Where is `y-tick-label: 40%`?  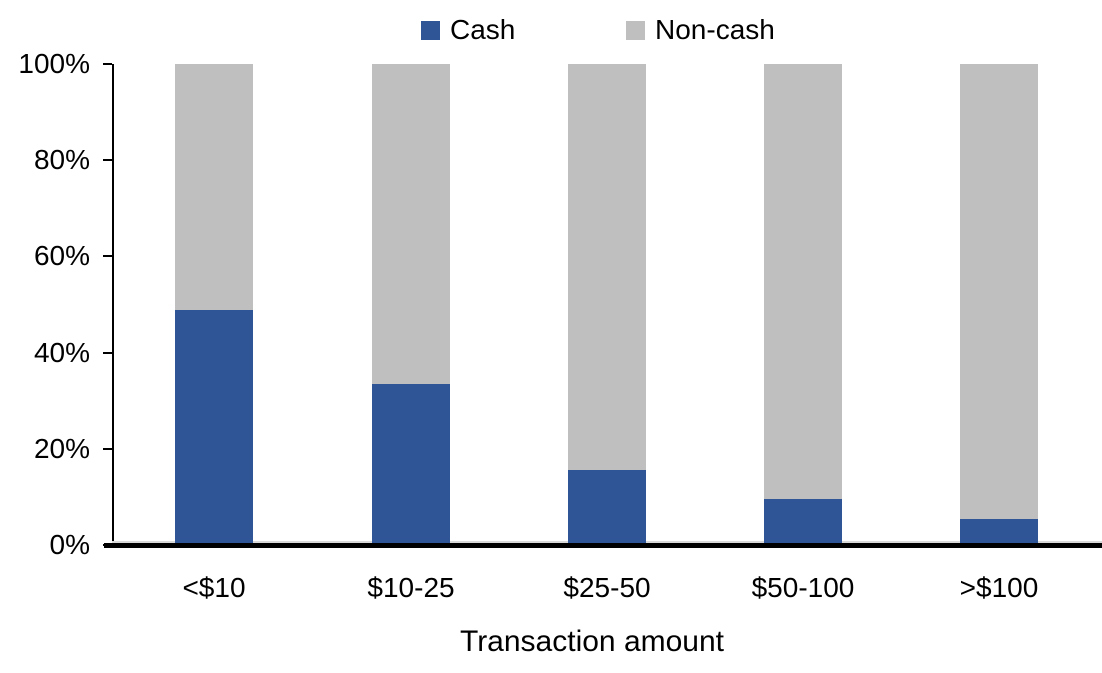
y-tick-label: 40% is located at coordinates (61, 352).